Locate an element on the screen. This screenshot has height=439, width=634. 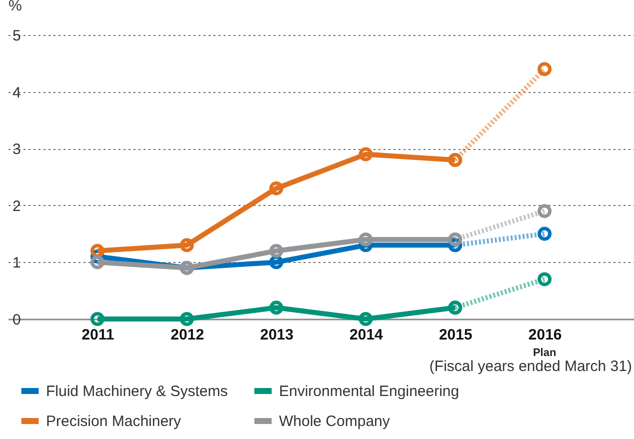
x-tick-label: 2016 is located at coordinates (545, 335).